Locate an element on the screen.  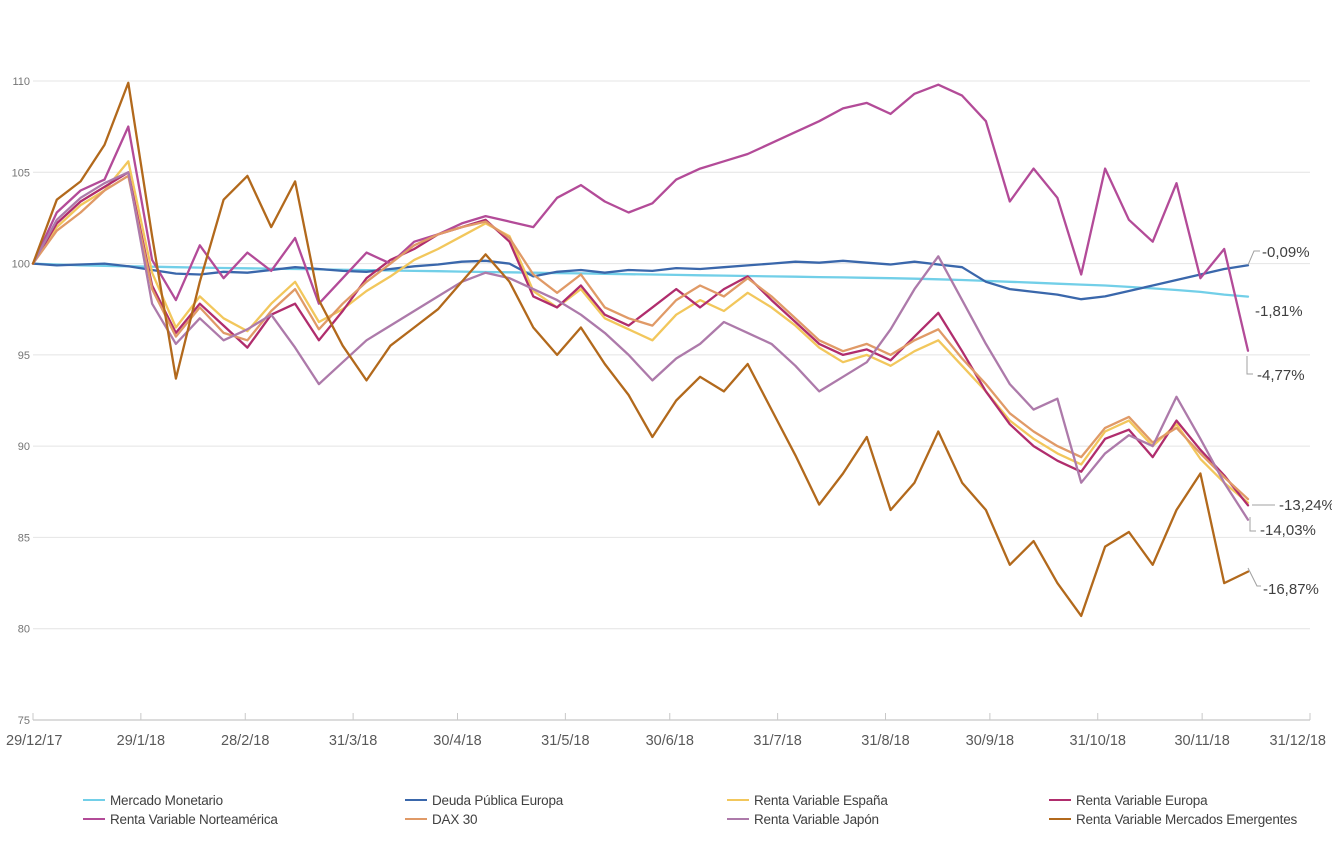
x-tick-label: 28/2/18 is located at coordinates (245, 741).